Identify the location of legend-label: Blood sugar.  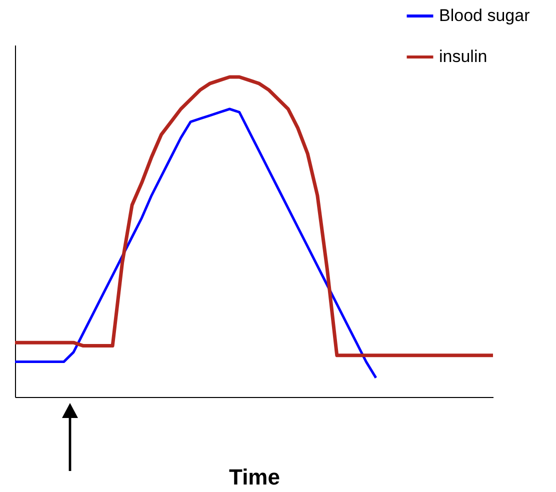
(484, 15).